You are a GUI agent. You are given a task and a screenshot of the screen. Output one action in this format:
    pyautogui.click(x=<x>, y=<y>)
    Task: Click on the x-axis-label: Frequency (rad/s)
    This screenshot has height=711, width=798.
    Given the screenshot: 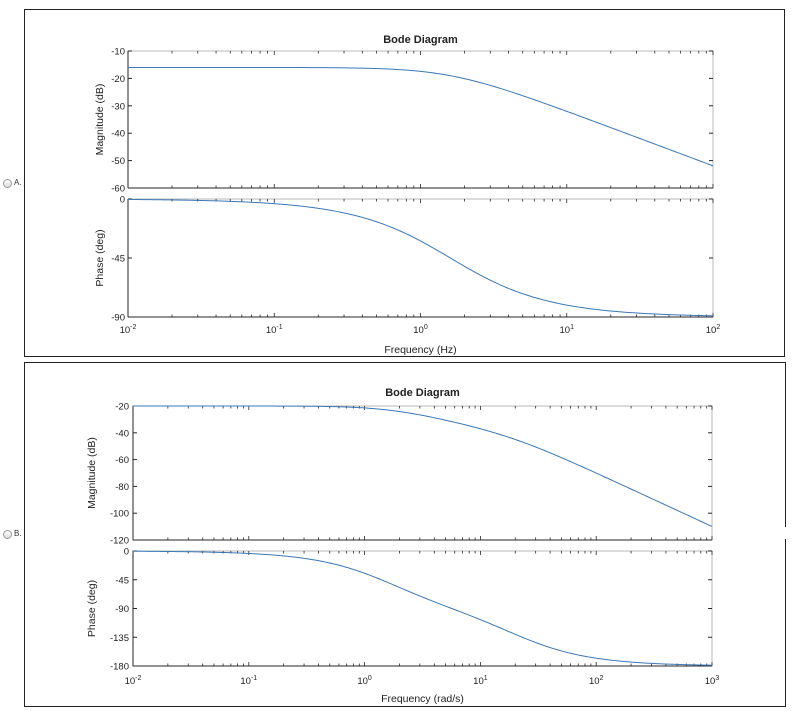 What is the action you would take?
    pyautogui.click(x=422, y=699)
    